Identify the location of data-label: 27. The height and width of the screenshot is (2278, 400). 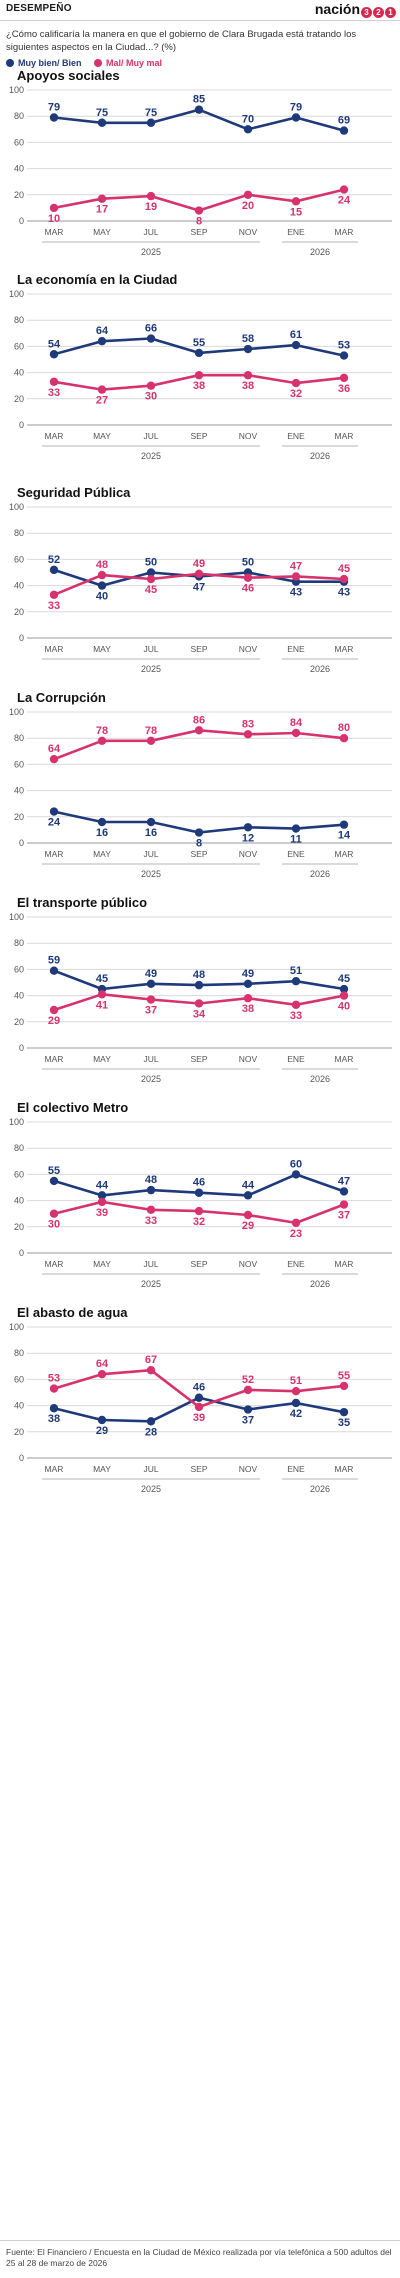
(102, 401).